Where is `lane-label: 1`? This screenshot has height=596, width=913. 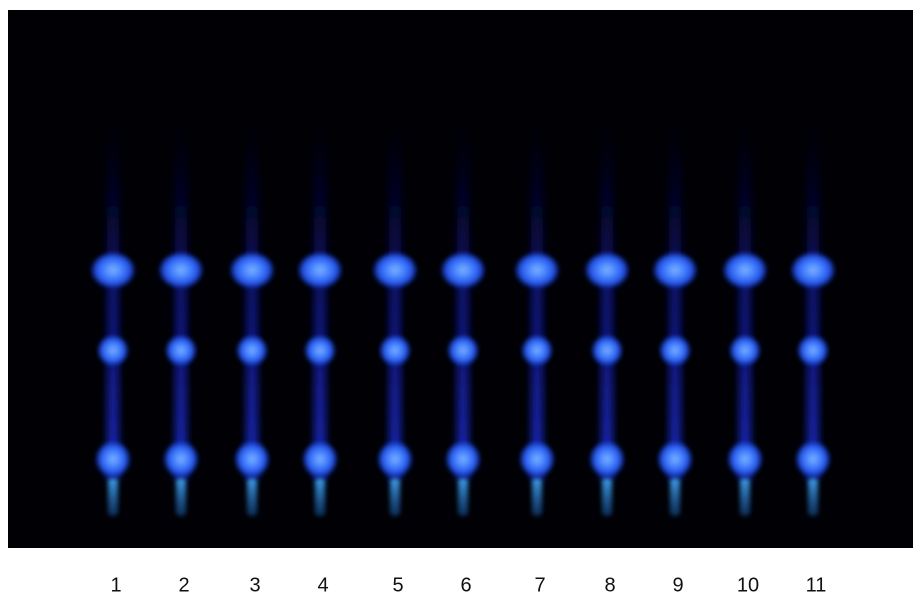 lane-label: 1 is located at coordinates (115, 585).